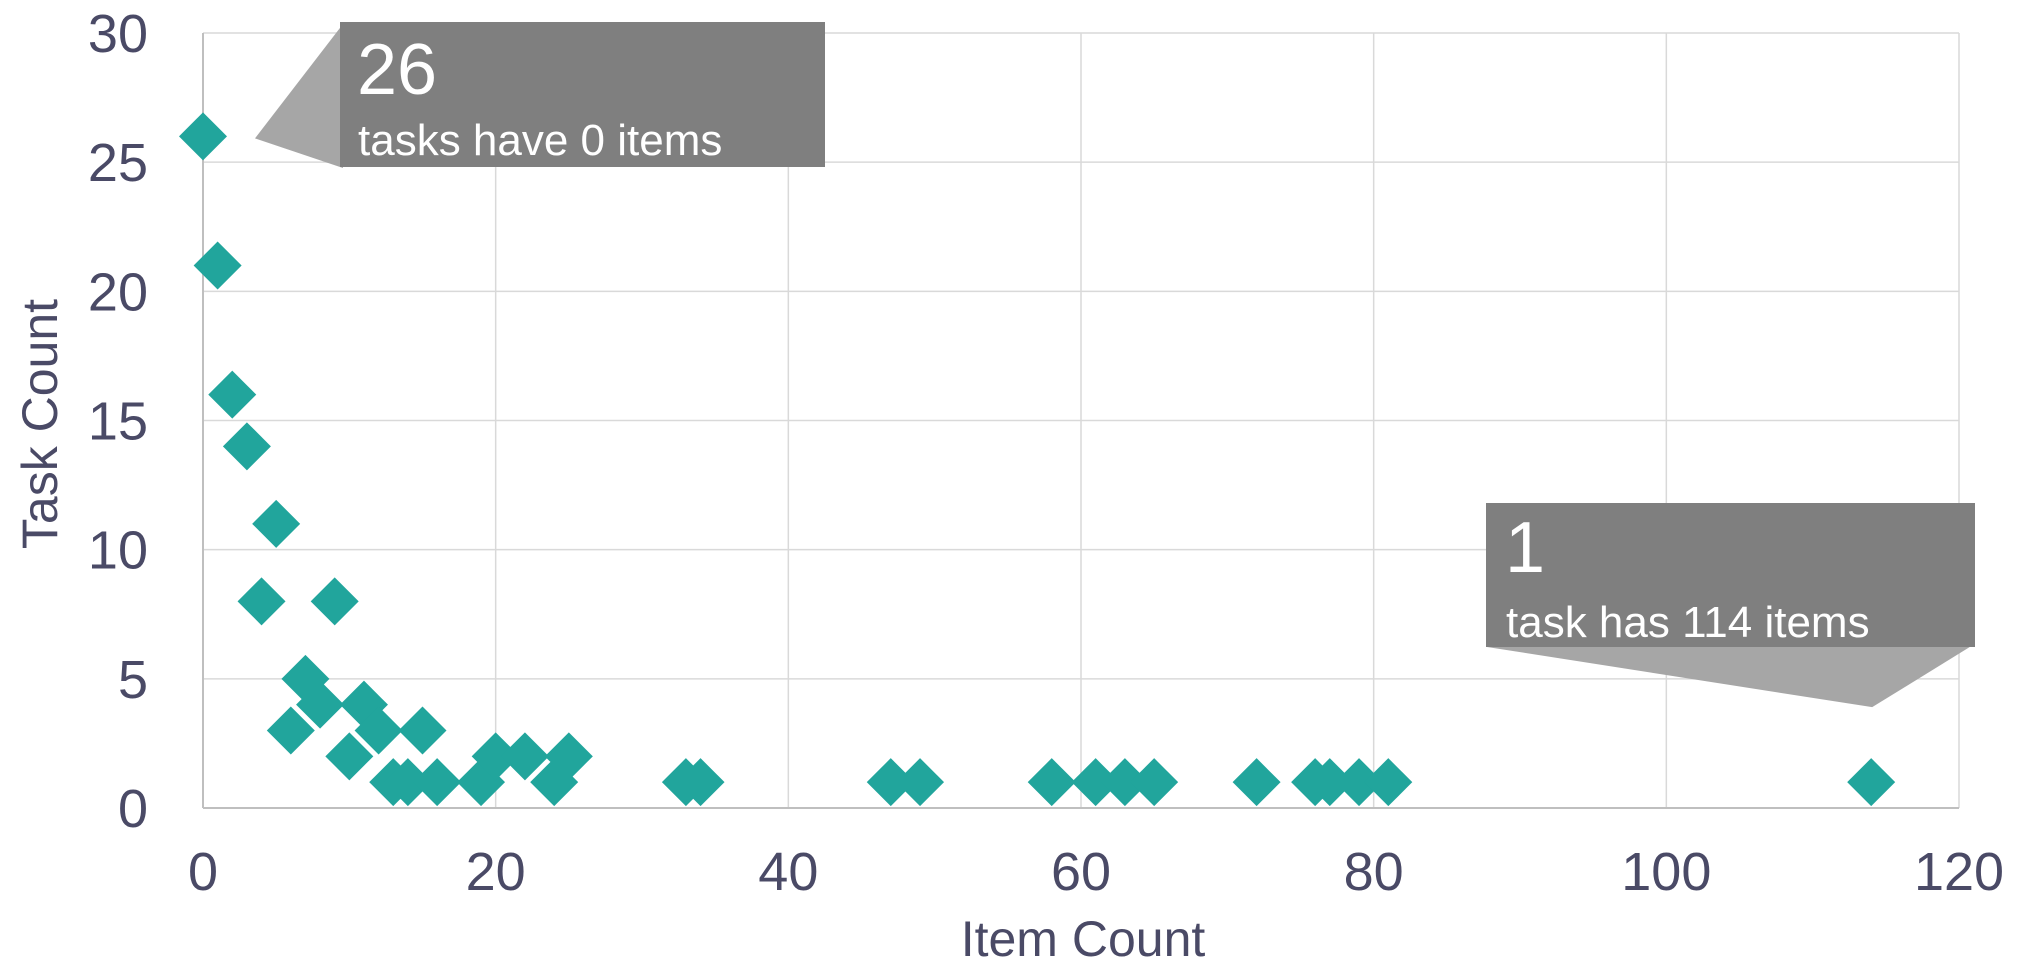 The image size is (2021, 969). What do you see at coordinates (1688, 622) in the screenshot?
I see `callout-text: task has 114 items` at bounding box center [1688, 622].